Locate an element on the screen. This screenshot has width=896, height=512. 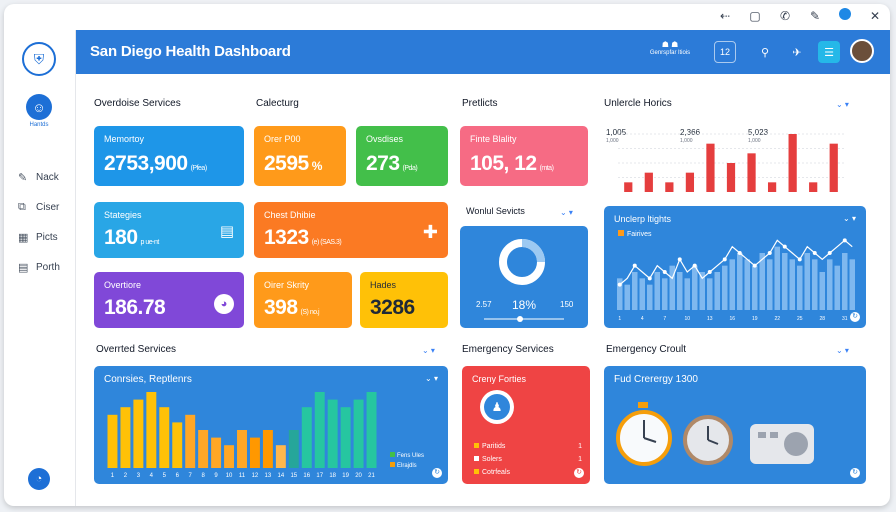
grid-icon: ▦ is located at coordinates (23, 237).